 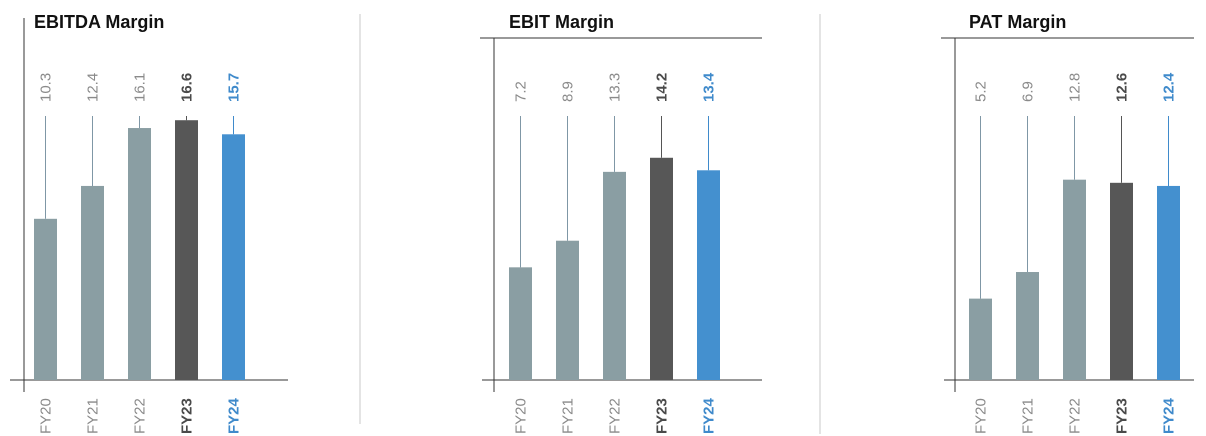 I want to click on value-label: 16.1, so click(x=140, y=87).